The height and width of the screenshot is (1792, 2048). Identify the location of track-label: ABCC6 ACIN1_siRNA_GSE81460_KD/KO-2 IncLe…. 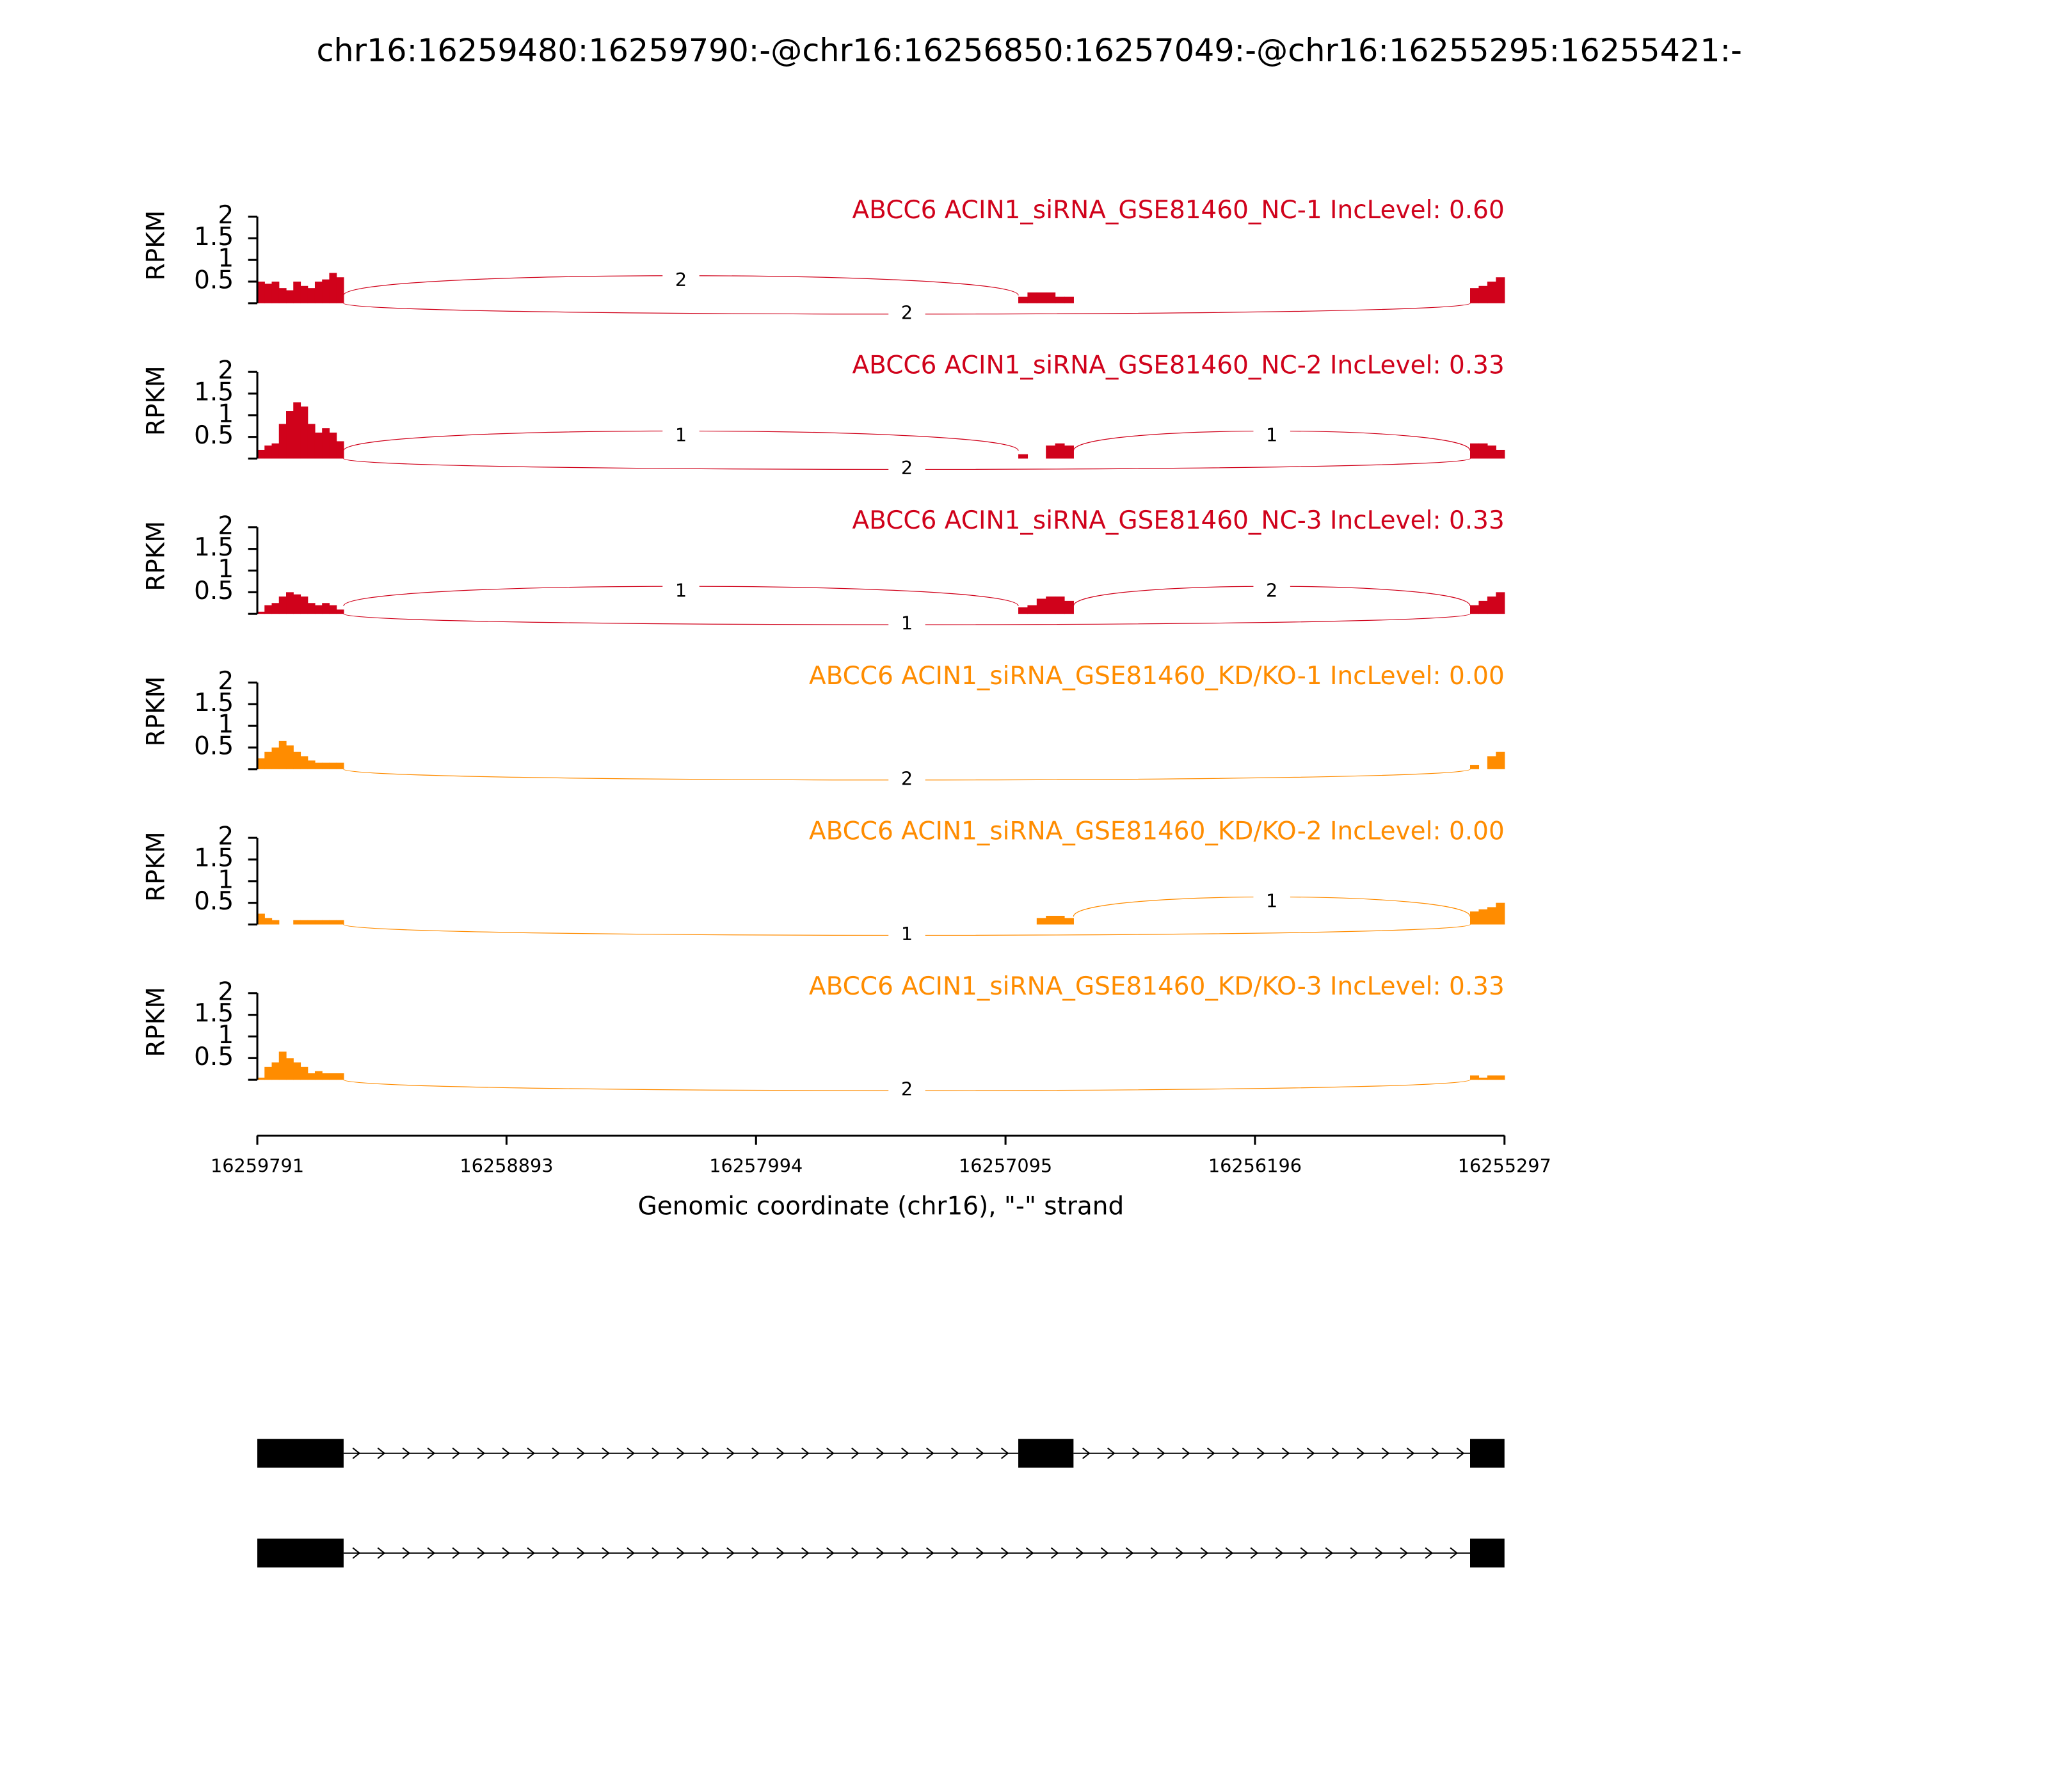
(1157, 831).